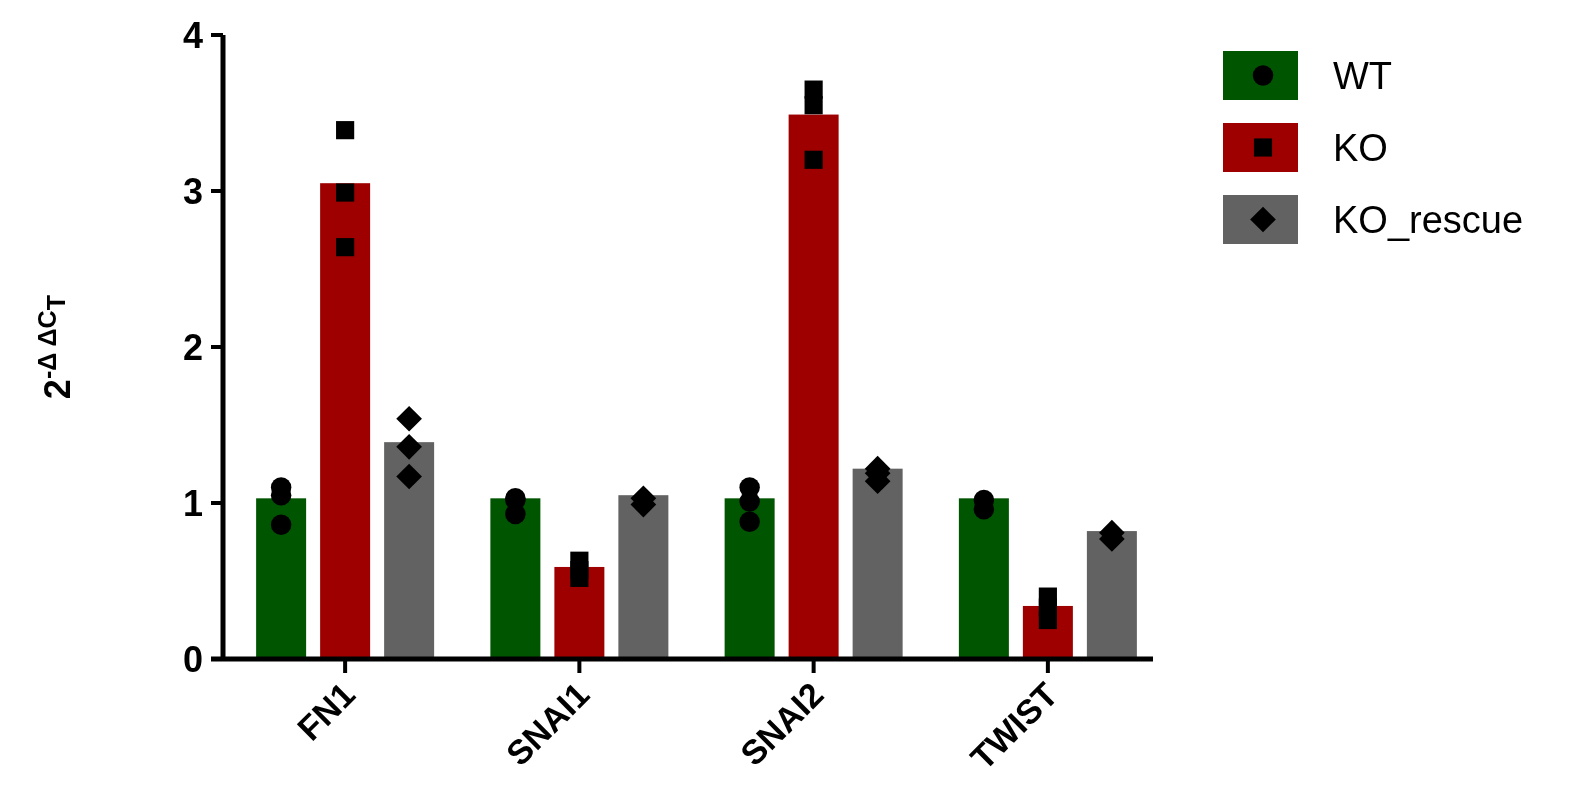 The height and width of the screenshot is (800, 1595). Describe the element at coordinates (1363, 76) in the screenshot. I see `legend-label: WT` at that location.